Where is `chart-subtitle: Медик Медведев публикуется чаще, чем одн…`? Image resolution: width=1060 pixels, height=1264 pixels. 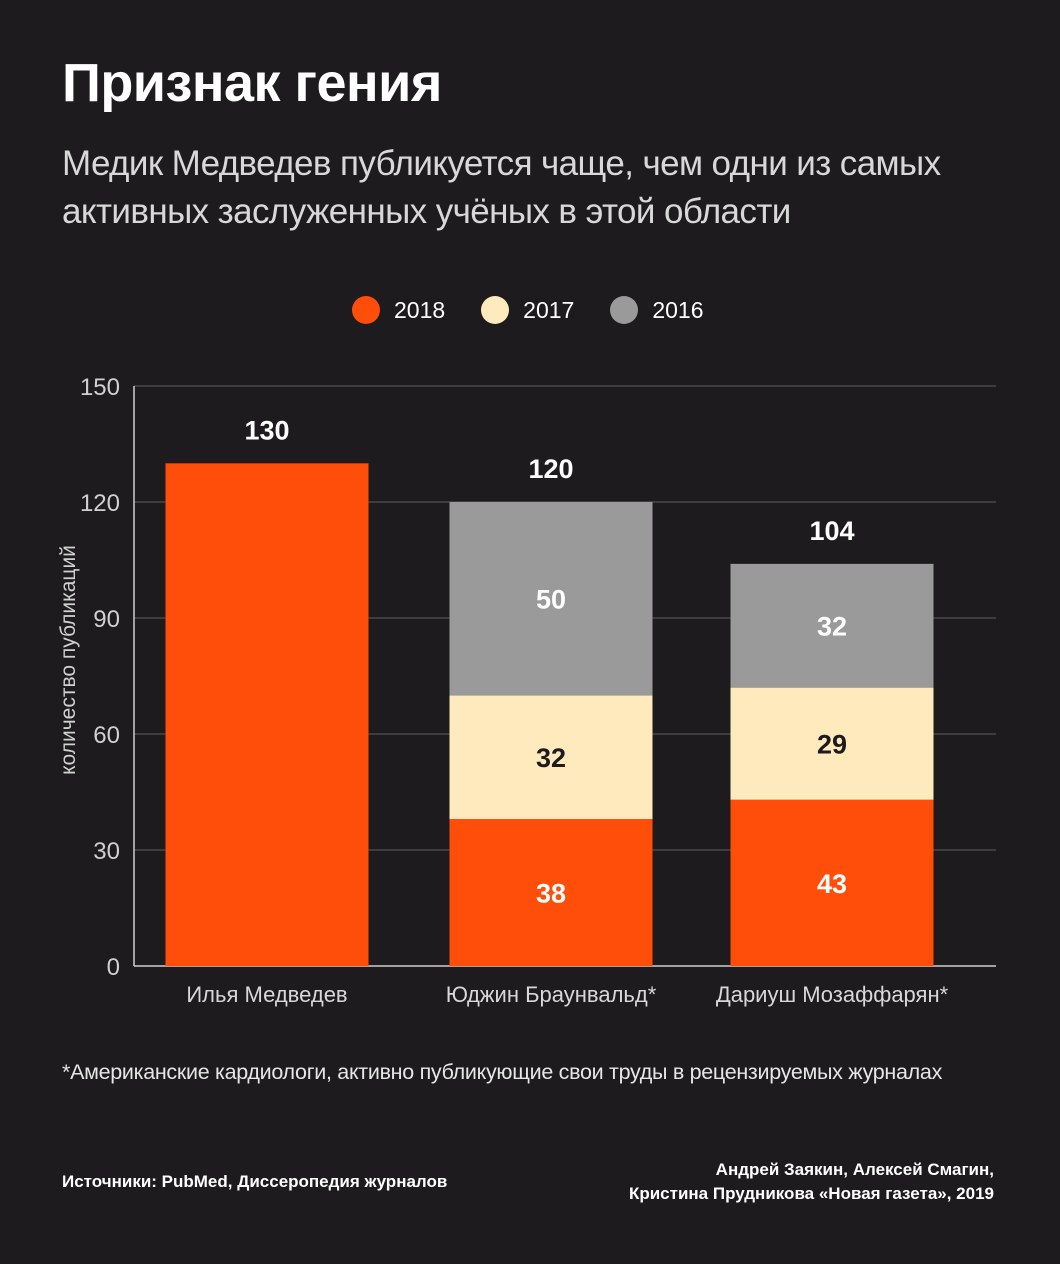
chart-subtitle: Медик Медведев публикуется чаще, чем одн… is located at coordinates (542, 188).